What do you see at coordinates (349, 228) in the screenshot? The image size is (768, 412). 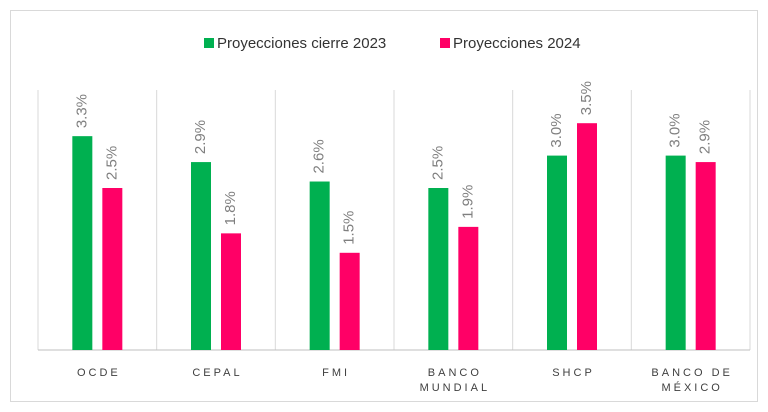 I see `data-label: 1.5%` at bounding box center [349, 228].